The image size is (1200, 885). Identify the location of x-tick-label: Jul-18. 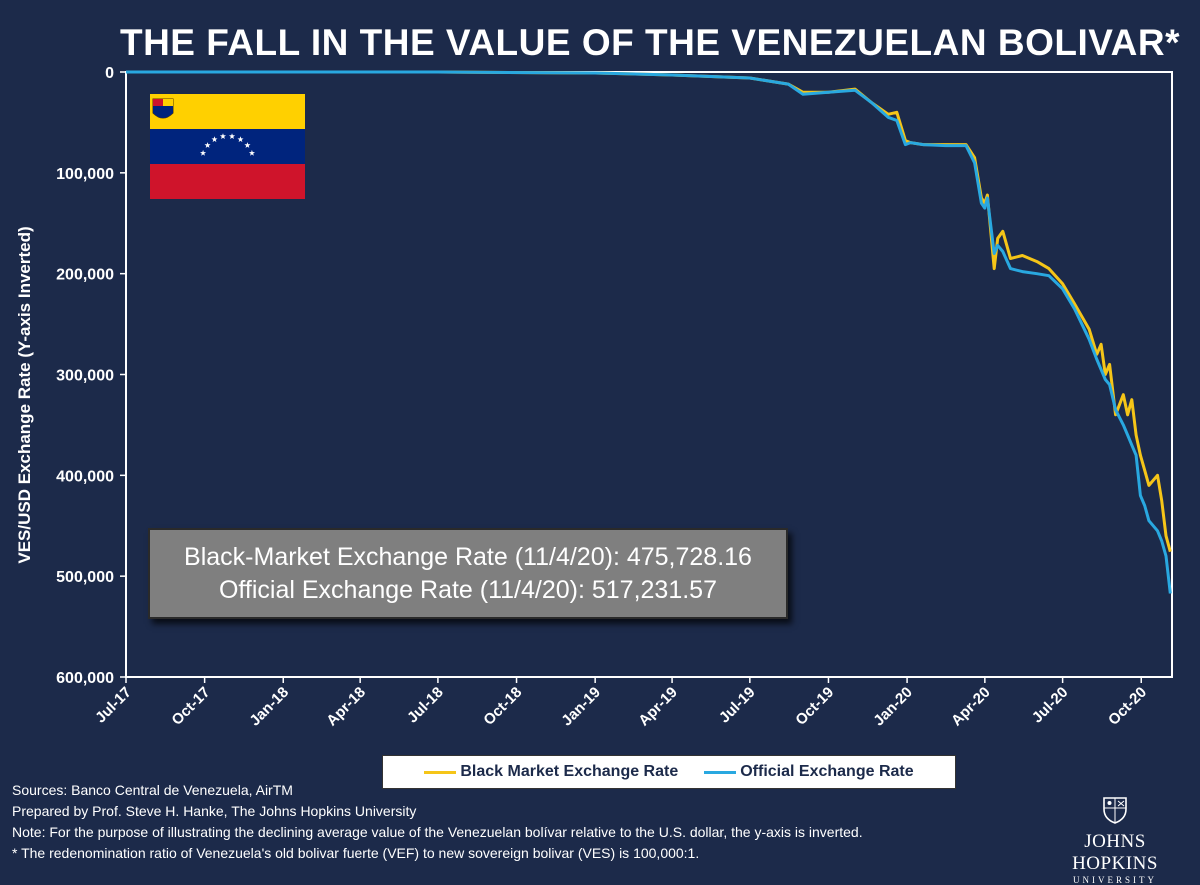
(425, 705).